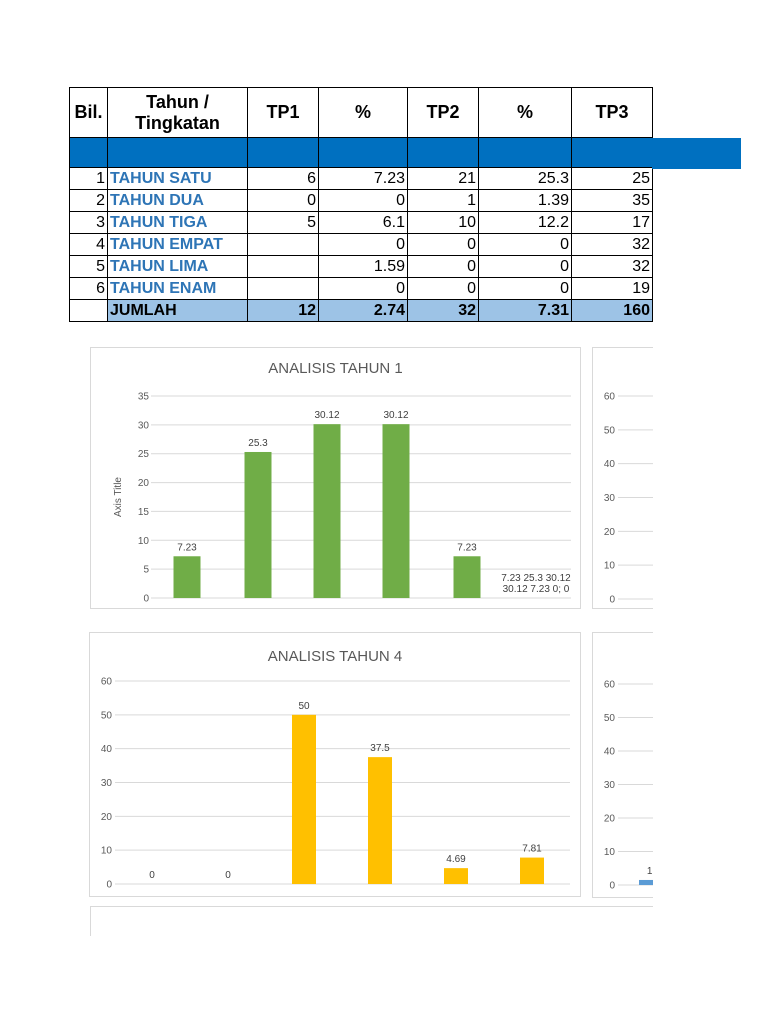  Describe the element at coordinates (443, 178) in the screenshot. I see `cell-tp2: 21` at that location.